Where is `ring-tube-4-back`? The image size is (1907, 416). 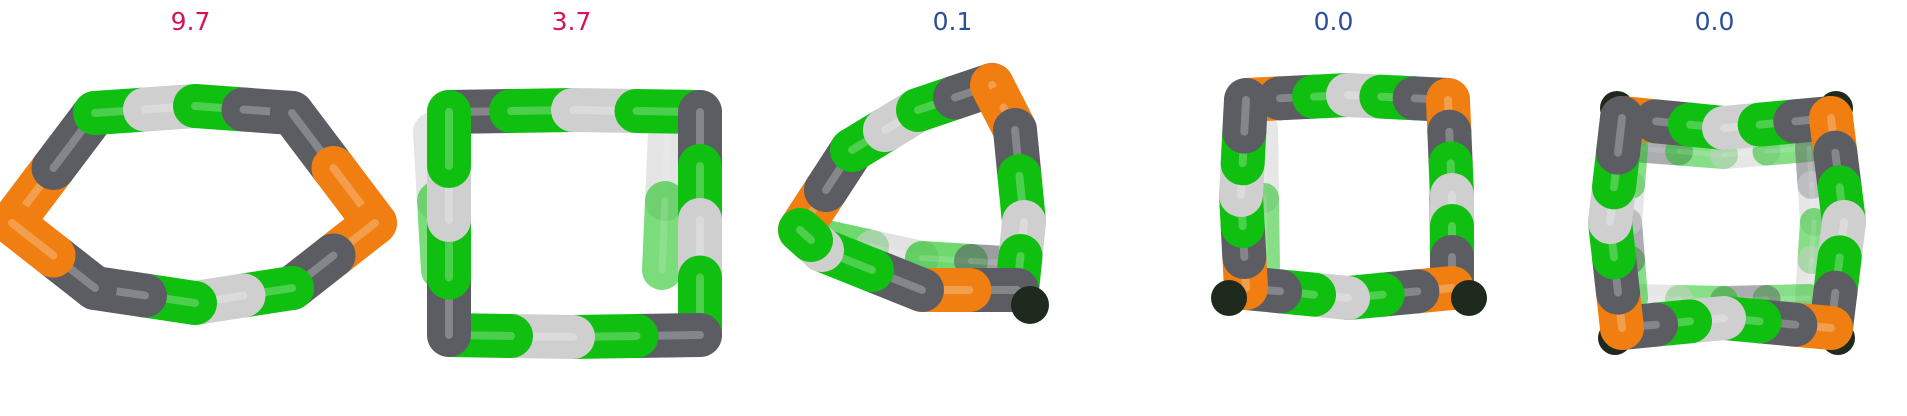
ring-tube-4-back is located at coordinates (1354, 198).